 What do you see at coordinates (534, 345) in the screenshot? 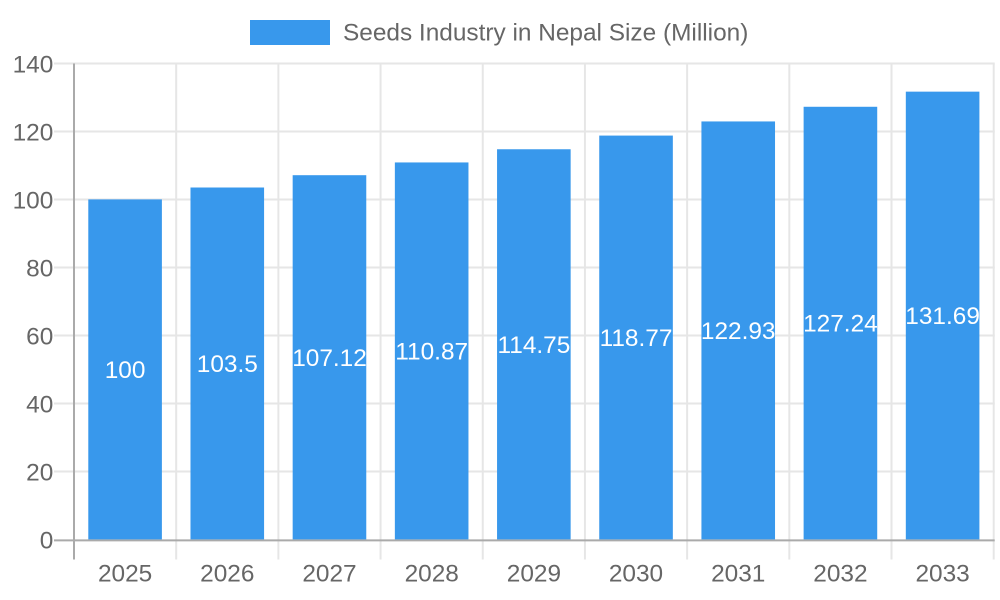
I see `svg-text: 114.75` at bounding box center [534, 345].